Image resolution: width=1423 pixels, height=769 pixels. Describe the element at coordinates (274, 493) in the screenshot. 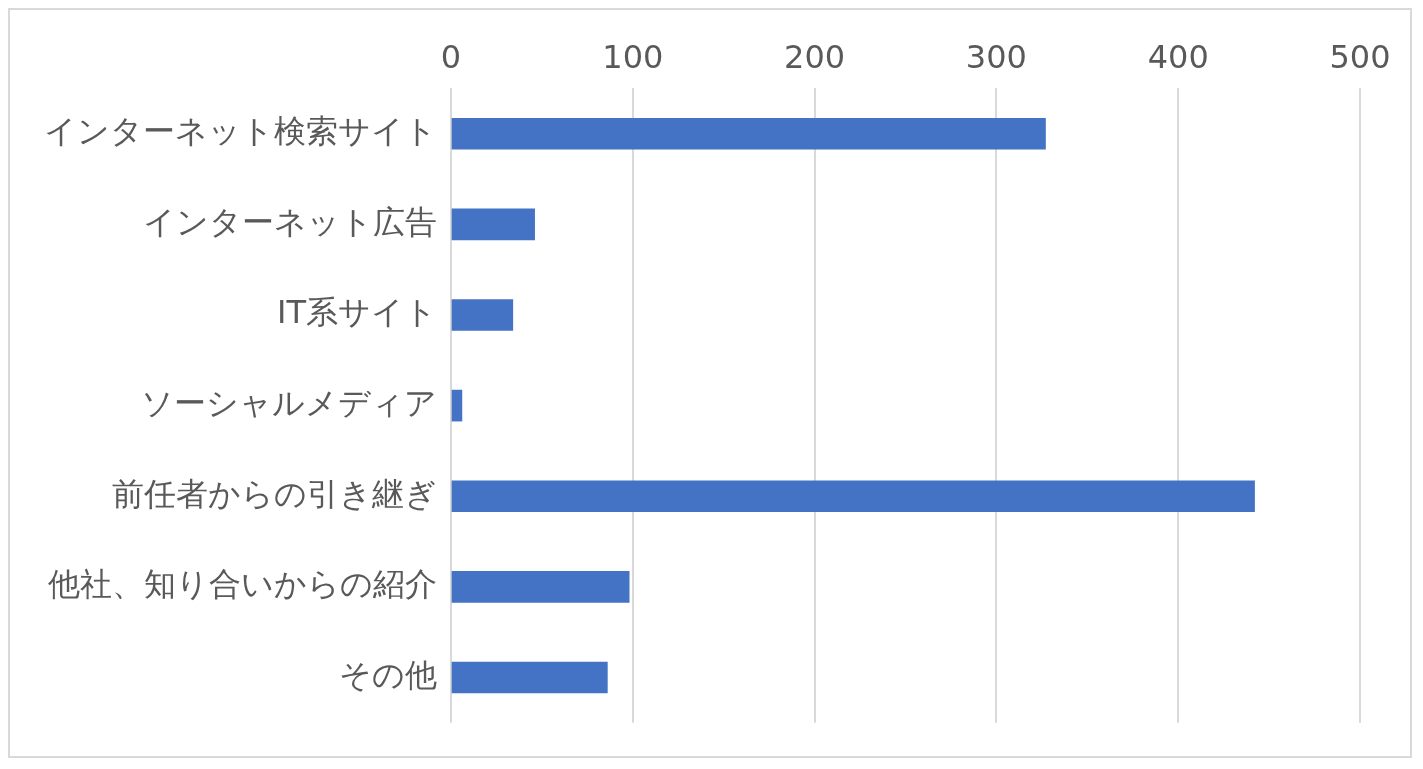

I see `y-tick-label: 前任者からの引き継ぎ` at that location.